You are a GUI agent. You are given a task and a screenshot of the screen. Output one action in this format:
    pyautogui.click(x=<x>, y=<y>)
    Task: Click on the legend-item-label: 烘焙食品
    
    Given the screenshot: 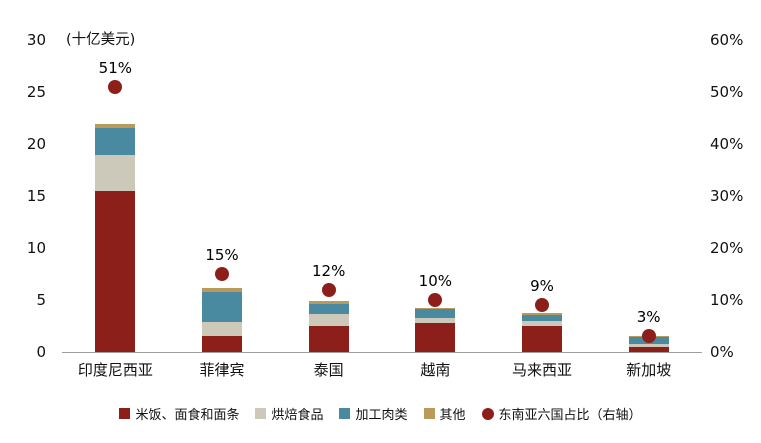 What is the action you would take?
    pyautogui.click(x=297, y=415)
    